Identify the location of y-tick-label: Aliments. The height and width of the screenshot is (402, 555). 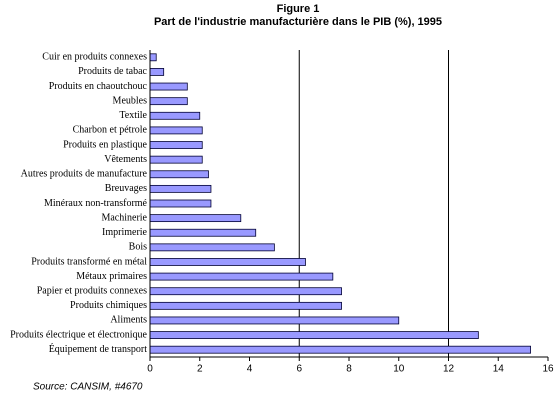
(128, 320).